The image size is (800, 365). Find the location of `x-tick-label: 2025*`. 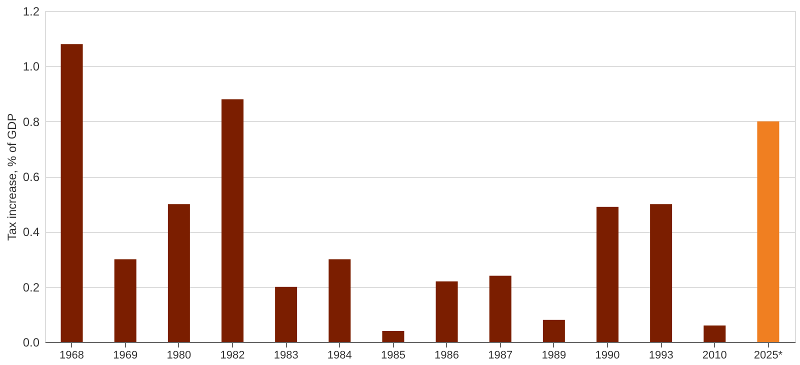

x-tick-label: 2025* is located at coordinates (769, 356).